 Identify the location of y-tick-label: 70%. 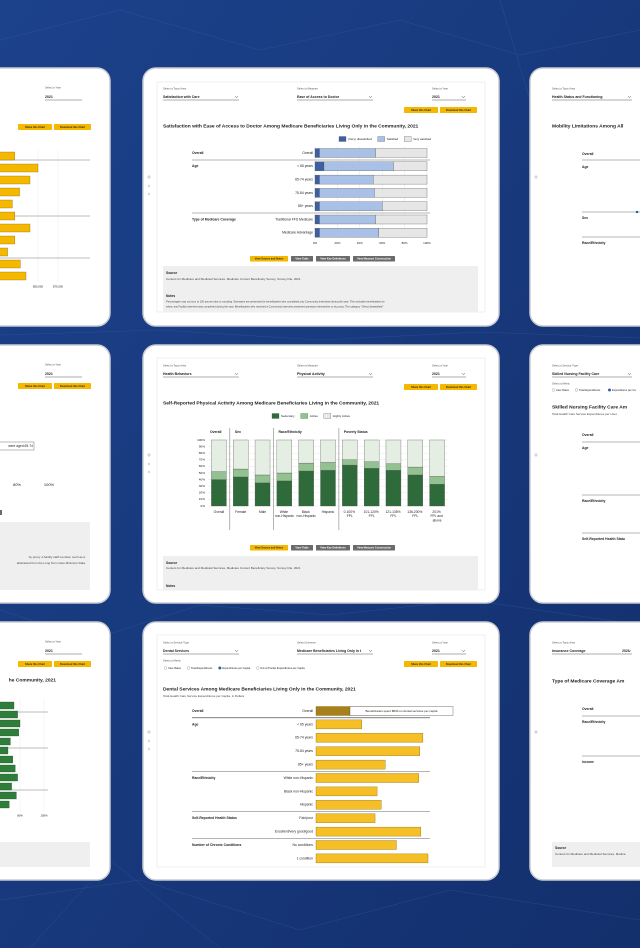
(202, 460).